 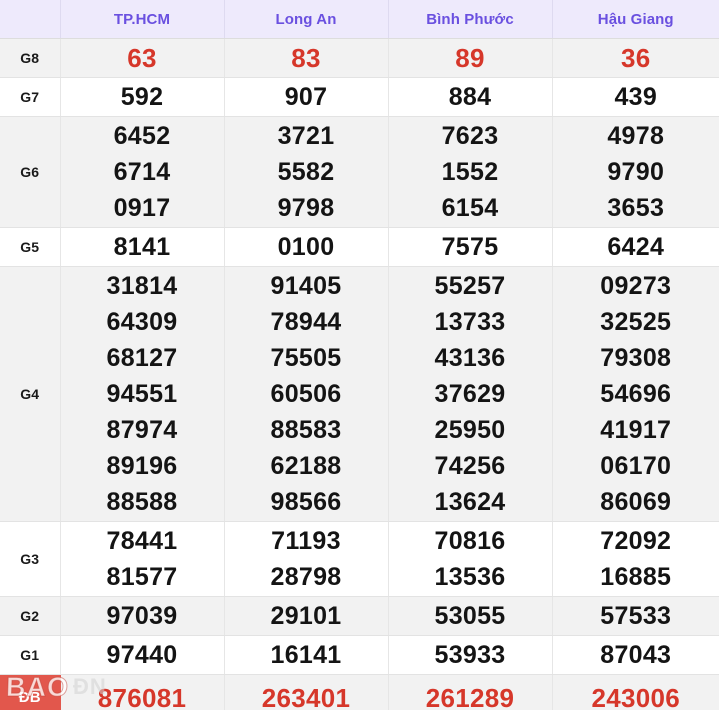 What do you see at coordinates (306, 695) in the screenshot?
I see `result-cell-db-long-an: 263401` at bounding box center [306, 695].